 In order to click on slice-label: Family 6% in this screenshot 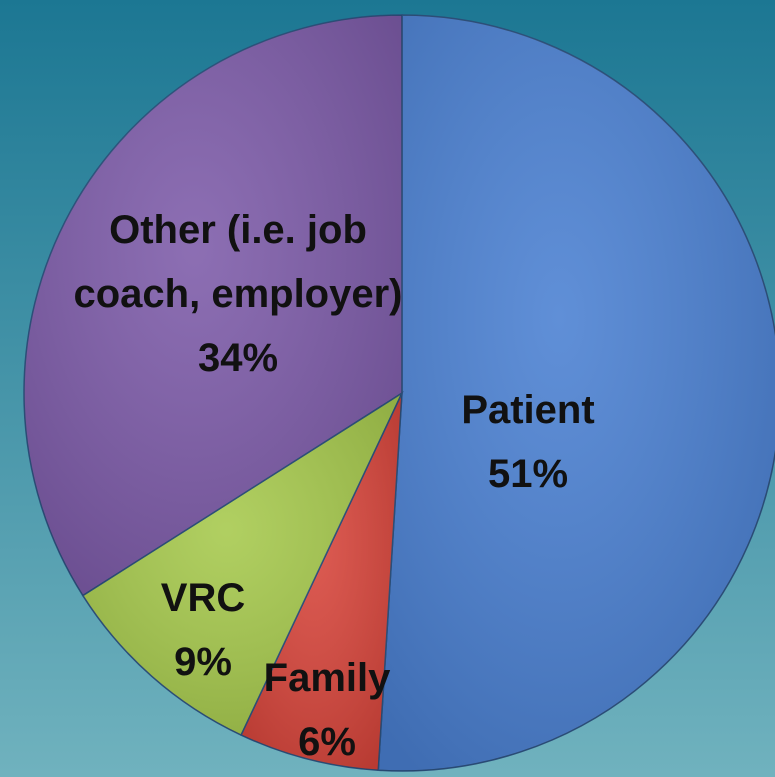, I will do `click(327, 710)`.